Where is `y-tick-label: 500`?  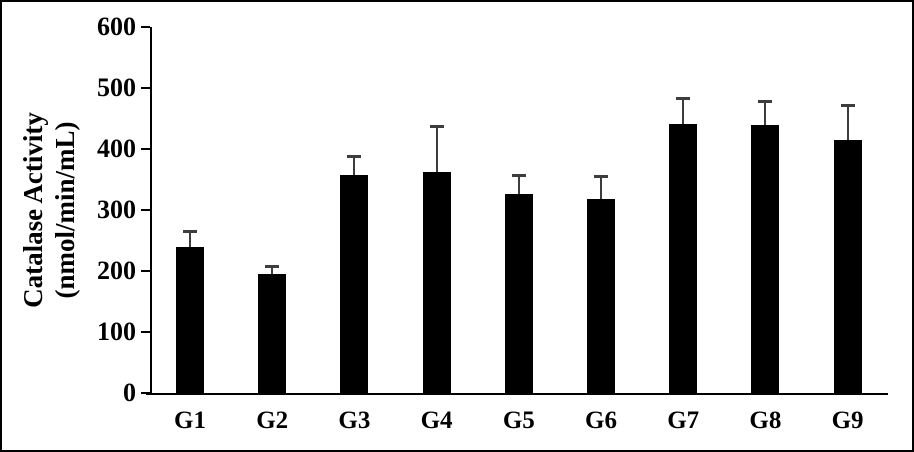 y-tick-label: 500 is located at coordinates (116, 87).